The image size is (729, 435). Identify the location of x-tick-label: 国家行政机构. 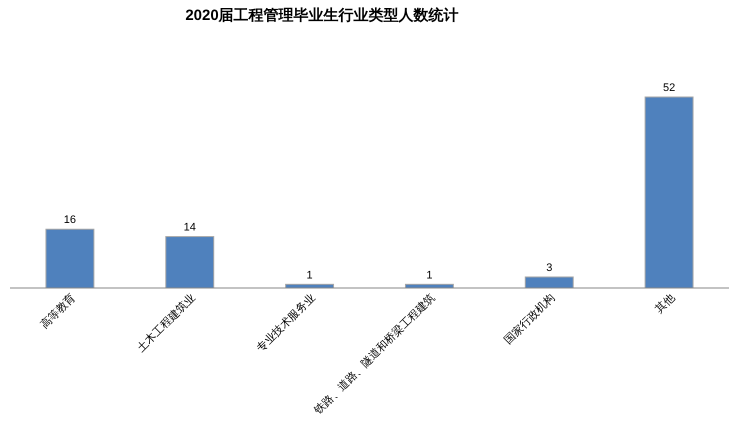
(530, 318).